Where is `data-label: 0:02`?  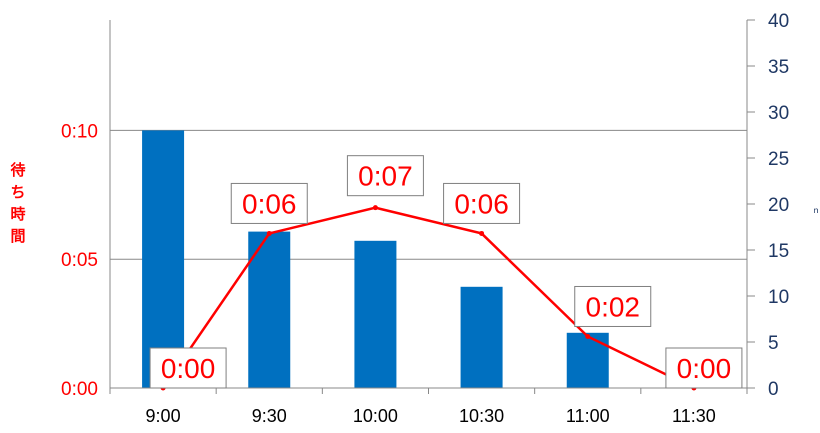 data-label: 0:02 is located at coordinates (613, 306).